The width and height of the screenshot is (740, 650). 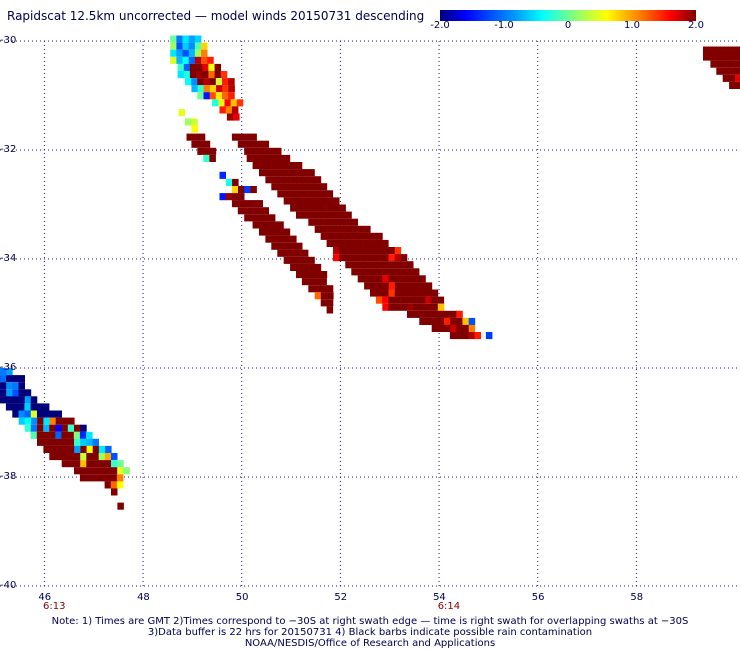 I want to click on colorbar-gradient, so click(x=568, y=15).